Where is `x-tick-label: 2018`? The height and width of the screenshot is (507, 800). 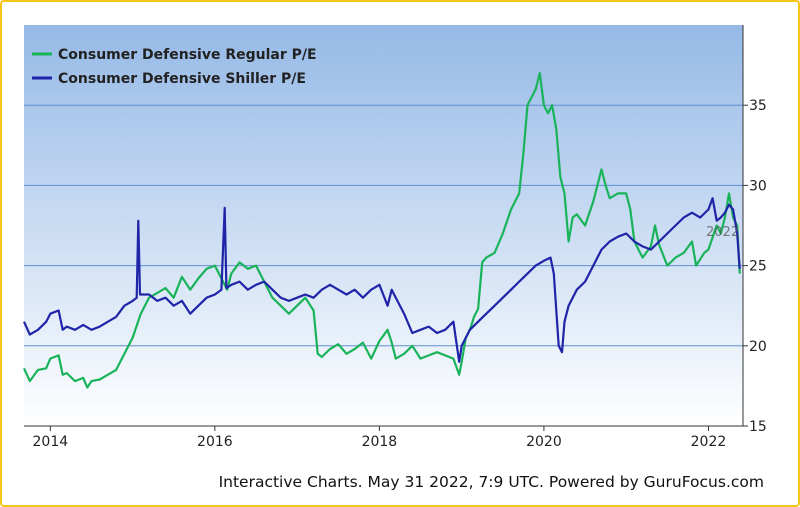
x-tick-label: 2018 is located at coordinates (380, 442).